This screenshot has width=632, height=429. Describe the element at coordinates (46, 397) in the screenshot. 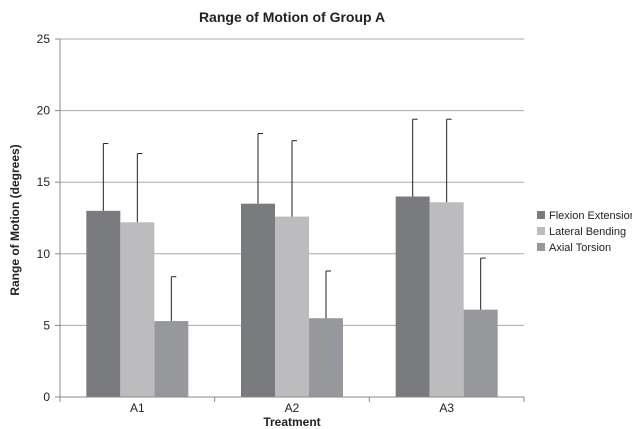

I see `y-tick-label: 0` at that location.